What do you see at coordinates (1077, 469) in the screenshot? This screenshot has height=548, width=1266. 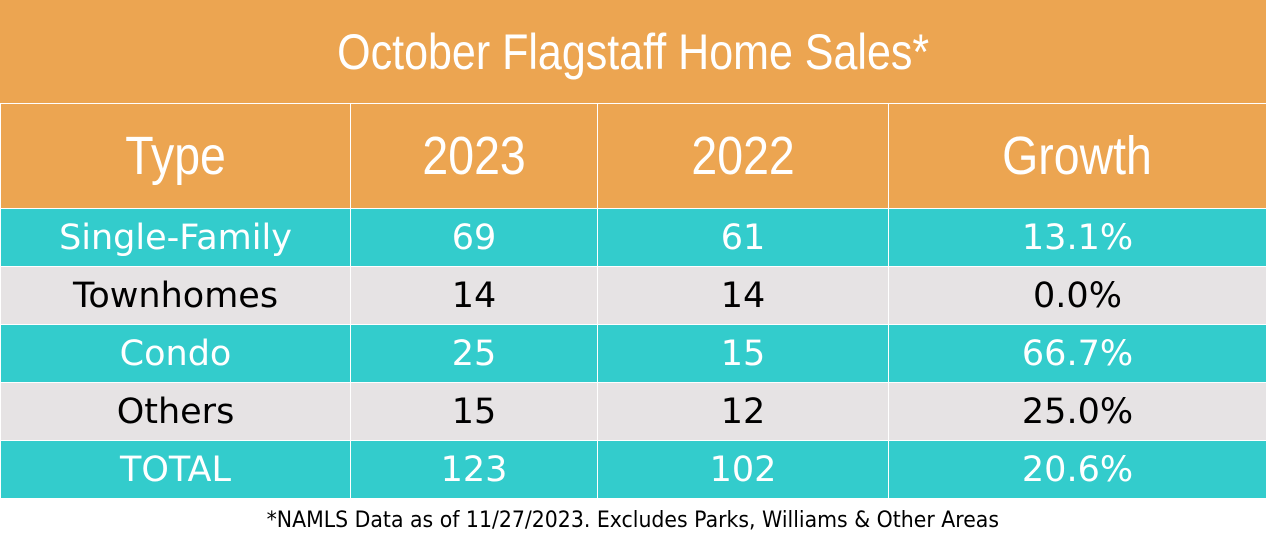 I see `cell-growth: 20.6%` at bounding box center [1077, 469].